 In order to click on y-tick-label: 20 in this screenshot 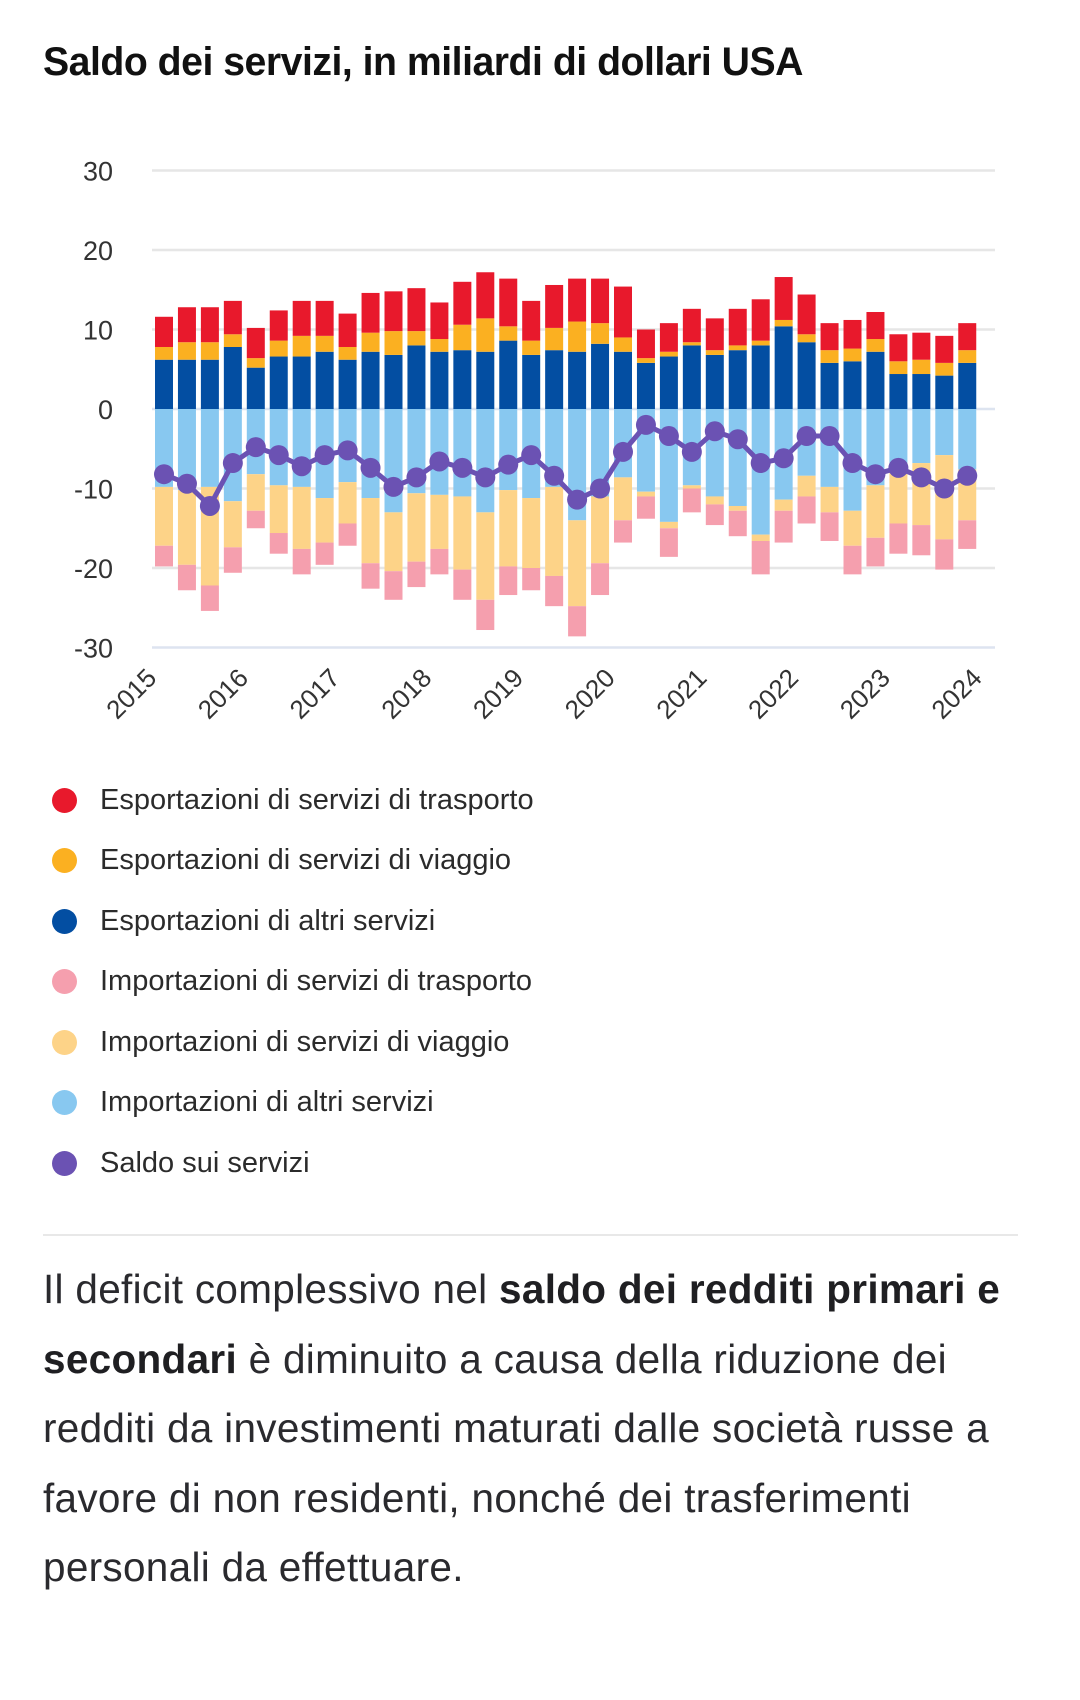, I will do `click(98, 251)`.